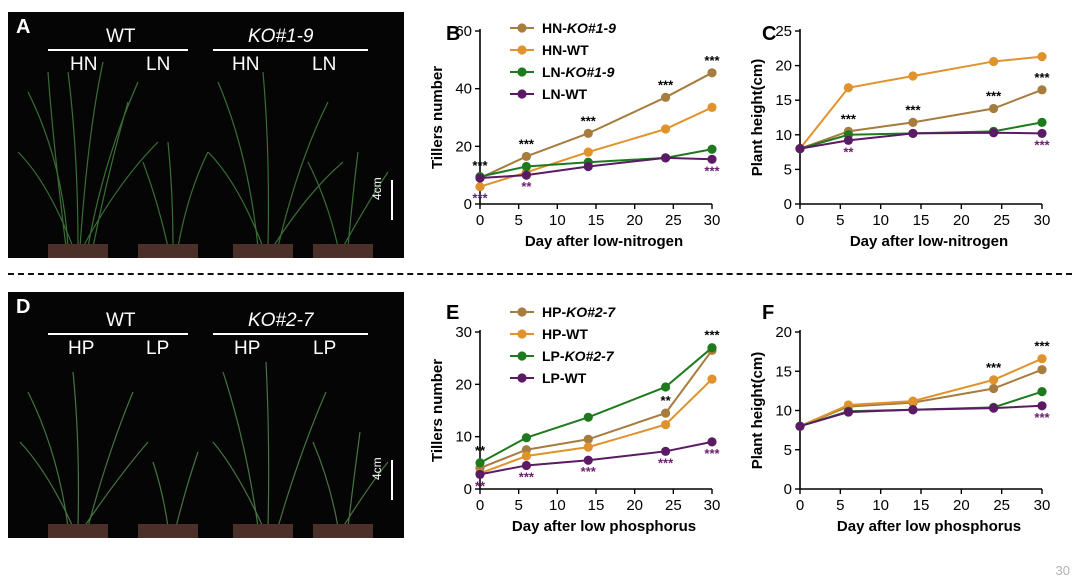  I want to click on chart-b-legend-label: HN-KO#1-9, so click(579, 28).